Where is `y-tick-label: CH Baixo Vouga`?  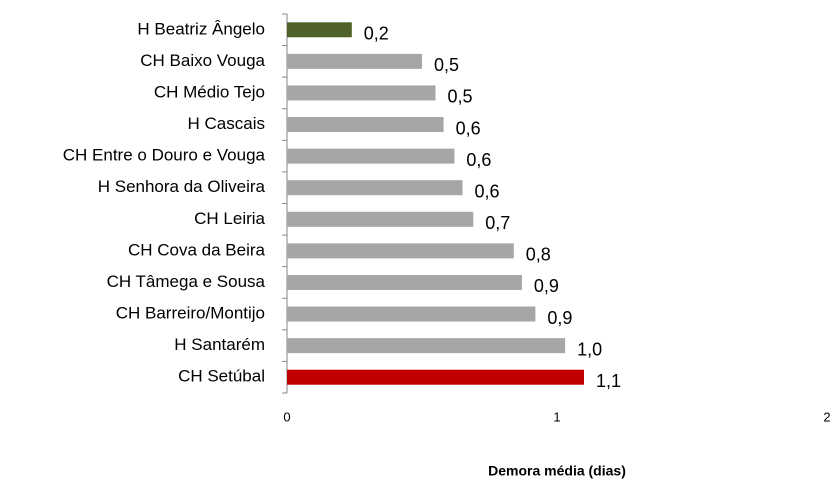
y-tick-label: CH Baixo Vouga is located at coordinates (202, 60).